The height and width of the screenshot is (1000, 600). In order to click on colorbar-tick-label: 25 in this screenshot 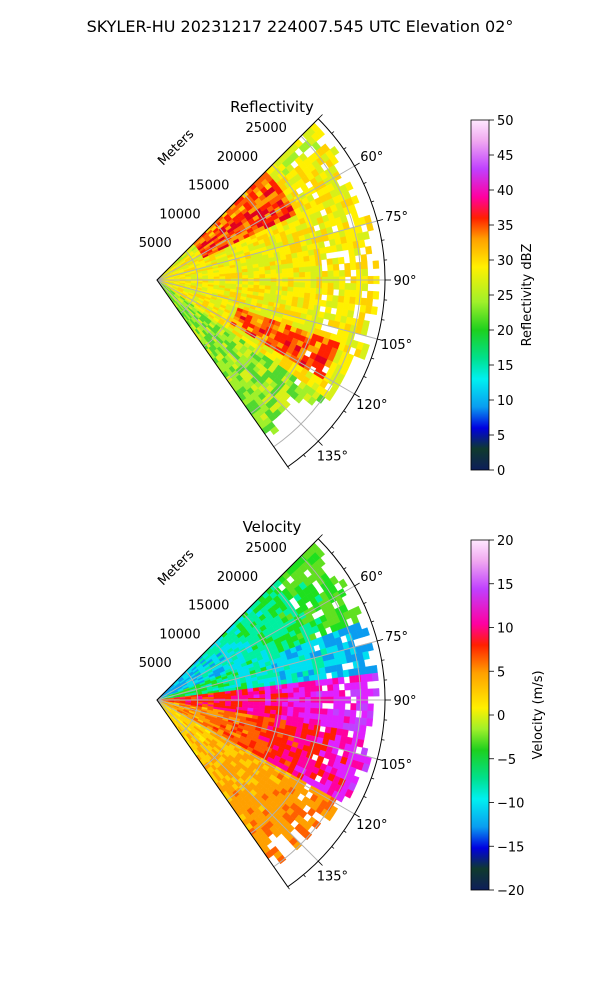, I will do `click(505, 296)`.